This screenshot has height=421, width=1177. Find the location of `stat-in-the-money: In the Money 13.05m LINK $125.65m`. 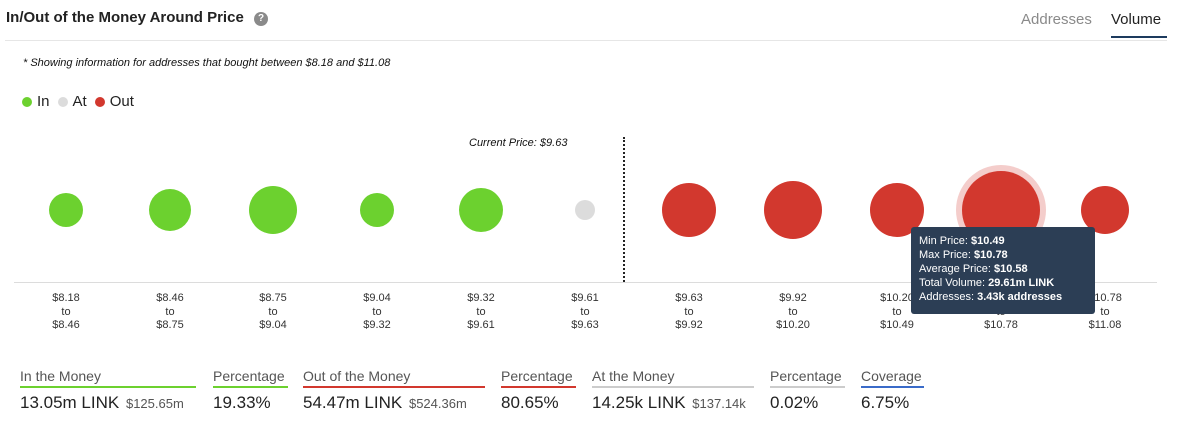

stat-in-the-money: In the Money 13.05m LINK $125.65m is located at coordinates (108, 390).